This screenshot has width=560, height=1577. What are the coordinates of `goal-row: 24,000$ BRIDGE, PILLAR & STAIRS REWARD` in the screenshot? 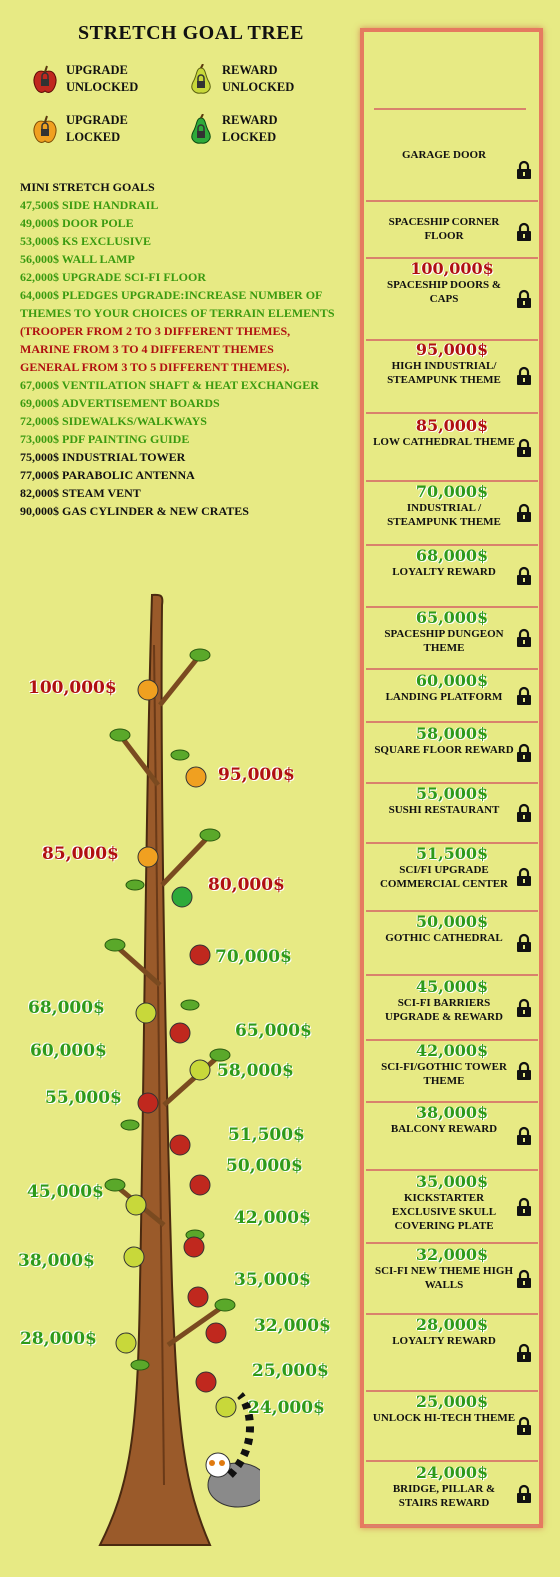 It's located at (452, 1495).